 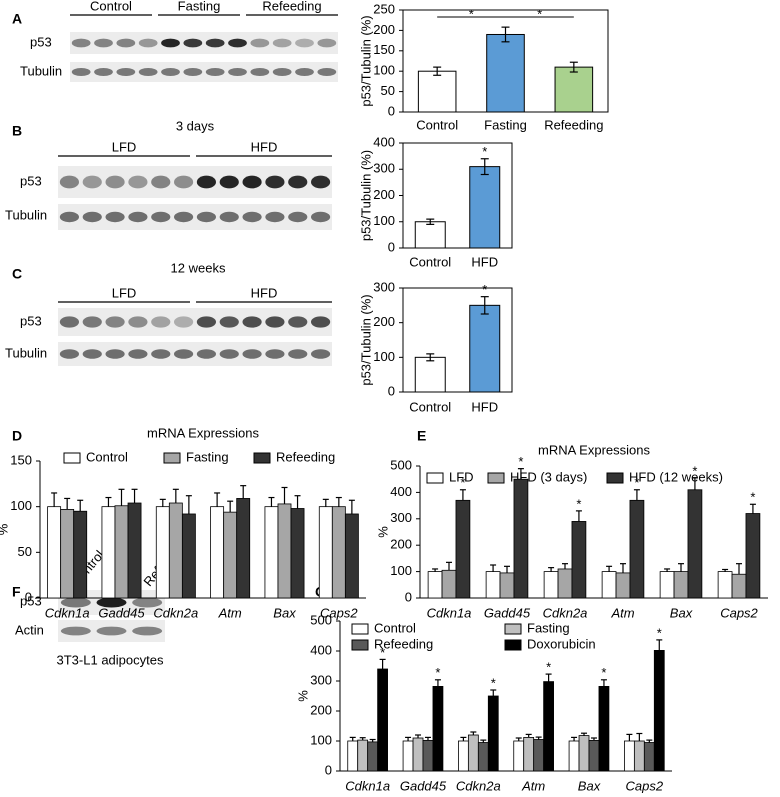 What do you see at coordinates (676, 476) in the screenshot?
I see `legend-label: HFD (12 weeks)` at bounding box center [676, 476].